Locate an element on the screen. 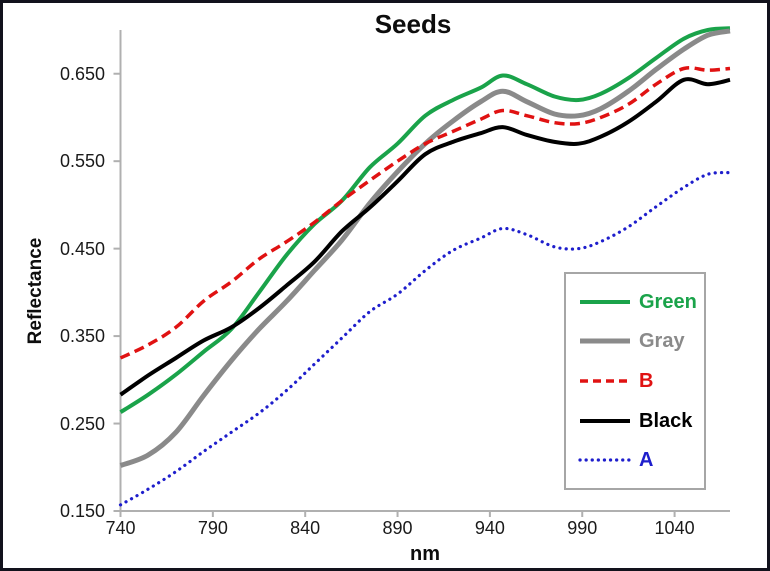 The width and height of the screenshot is (770, 571). y-tick-label: 0.250 is located at coordinates (82, 423).